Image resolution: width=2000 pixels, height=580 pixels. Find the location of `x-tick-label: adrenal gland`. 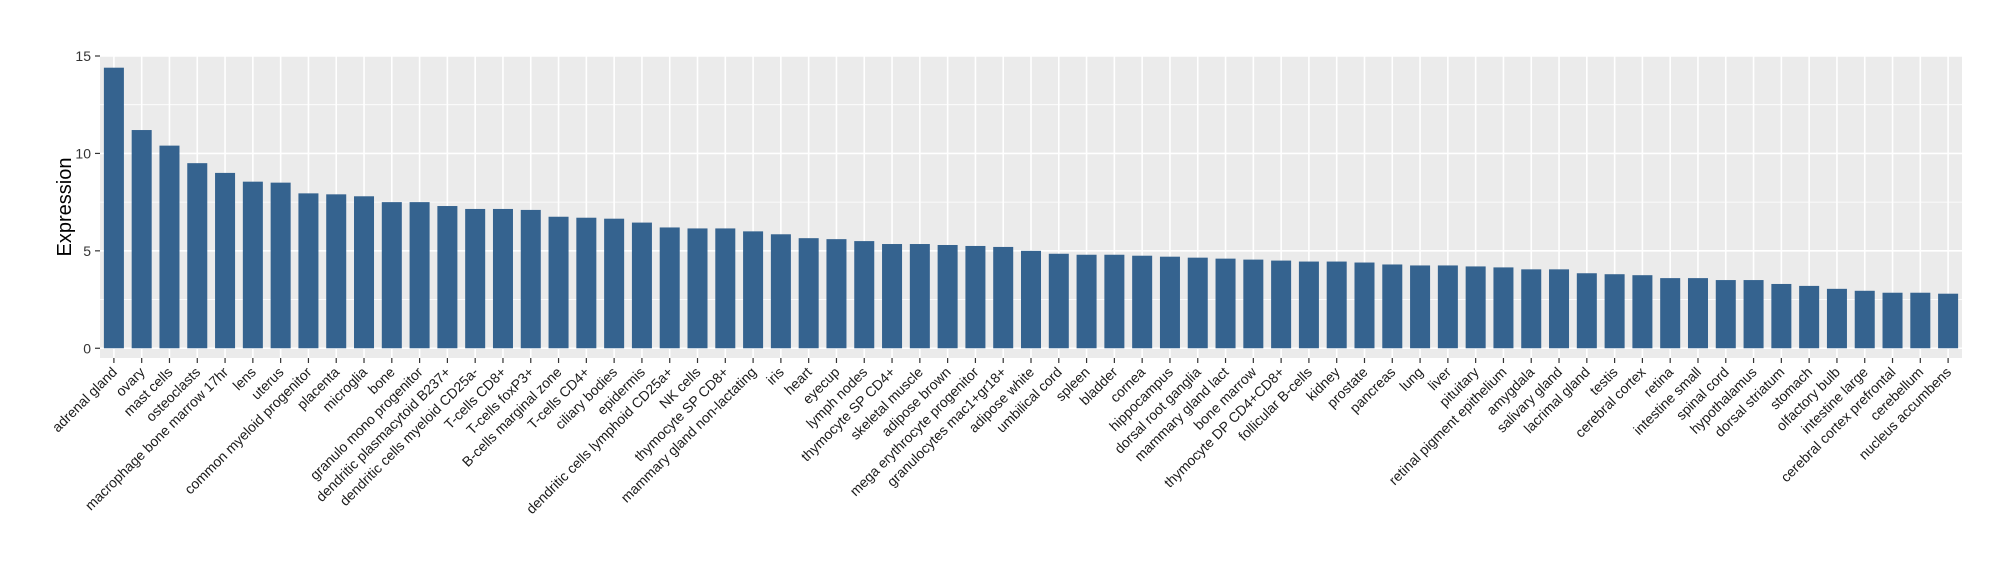

x-tick-label: adrenal gland is located at coordinates (84, 399).